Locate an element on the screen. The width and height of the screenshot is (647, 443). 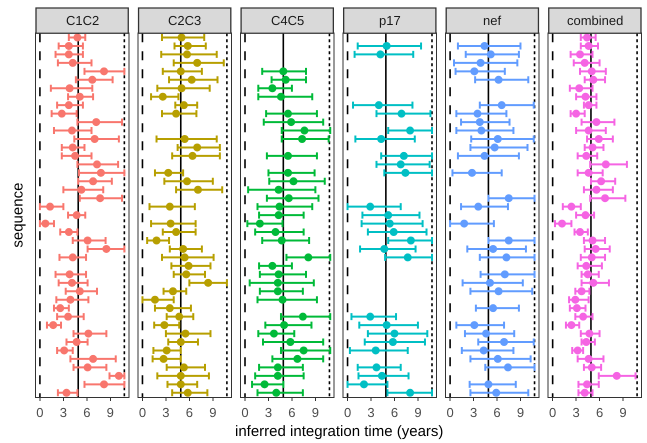
chart-title: C1C2 is located at coordinates (83, 20).